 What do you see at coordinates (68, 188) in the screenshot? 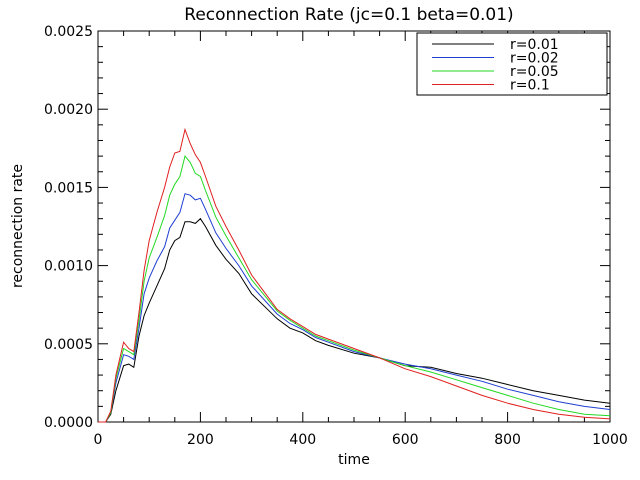
I see `y-tick-label: 0.0015` at bounding box center [68, 188].